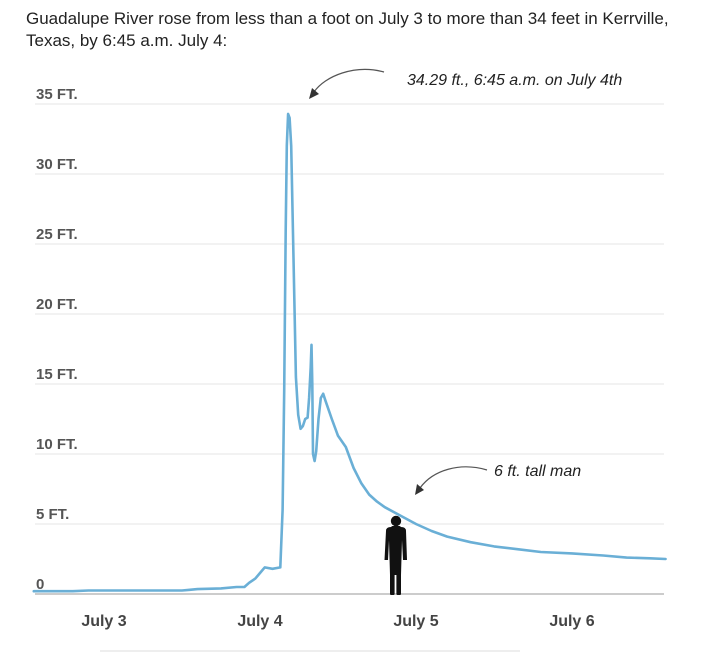 This screenshot has height=659, width=713. What do you see at coordinates (52, 514) in the screenshot?
I see `y-tick-label: 5 FT.` at bounding box center [52, 514].